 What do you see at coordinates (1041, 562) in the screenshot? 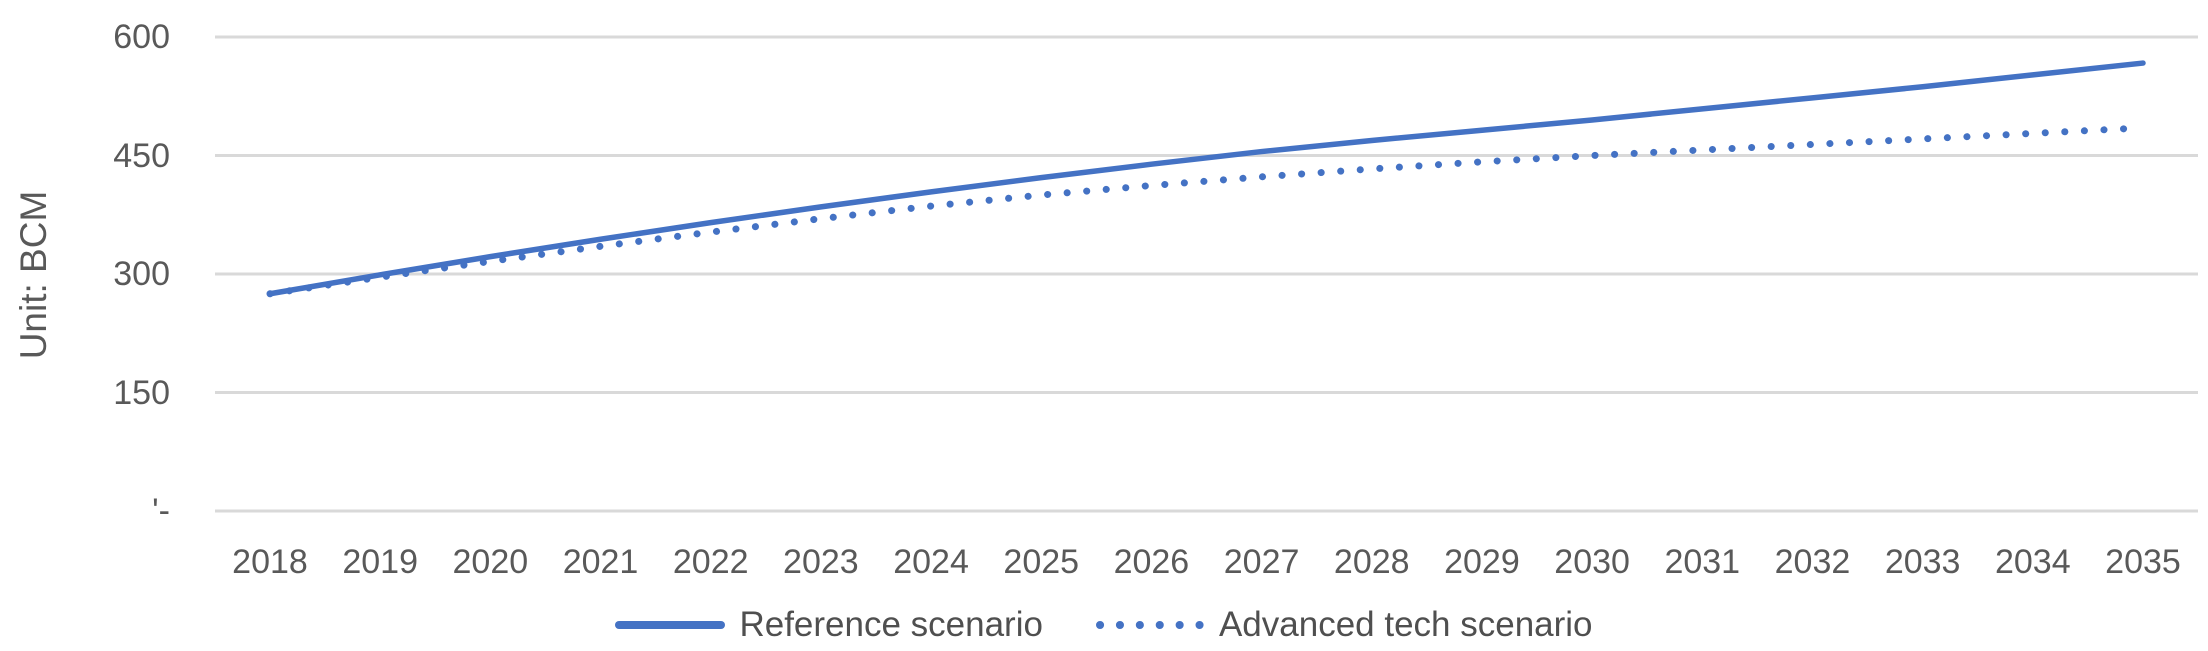
I see `x-axis-tick-label: 2025` at bounding box center [1041, 562].